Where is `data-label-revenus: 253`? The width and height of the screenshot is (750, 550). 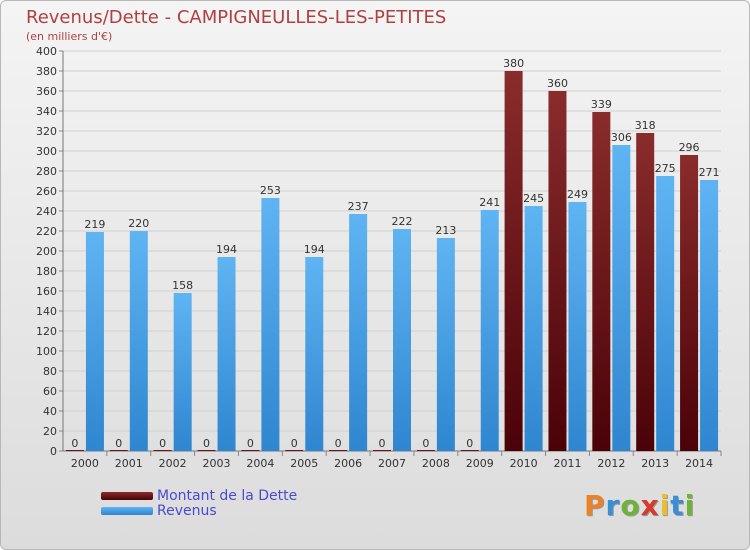
data-label-revenus: 253 is located at coordinates (270, 190).